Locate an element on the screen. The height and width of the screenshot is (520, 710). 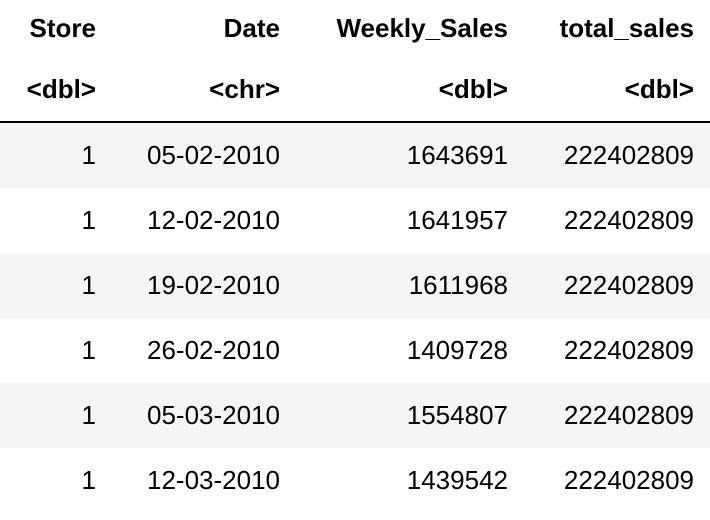
column-header-date: Date is located at coordinates (251, 28).